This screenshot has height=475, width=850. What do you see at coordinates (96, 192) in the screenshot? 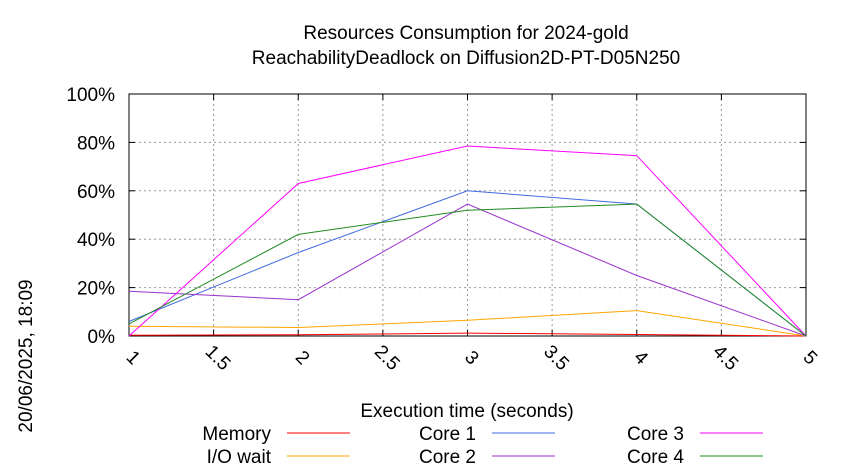
I see `y-tick-label: 60%` at bounding box center [96, 192].